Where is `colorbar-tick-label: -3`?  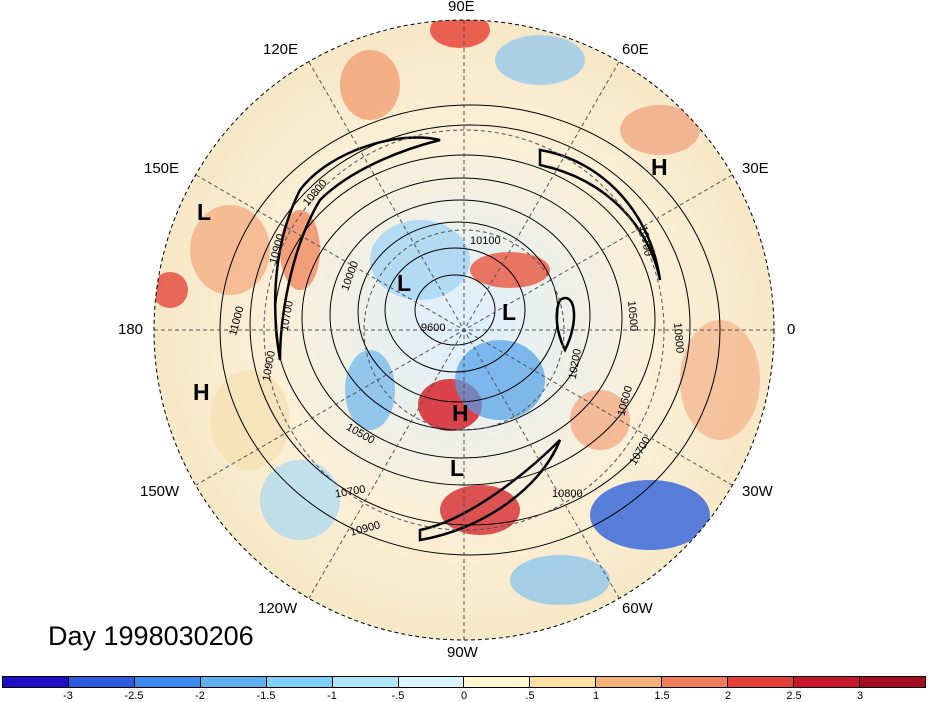
colorbar-tick-label: -3 is located at coordinates (68, 696).